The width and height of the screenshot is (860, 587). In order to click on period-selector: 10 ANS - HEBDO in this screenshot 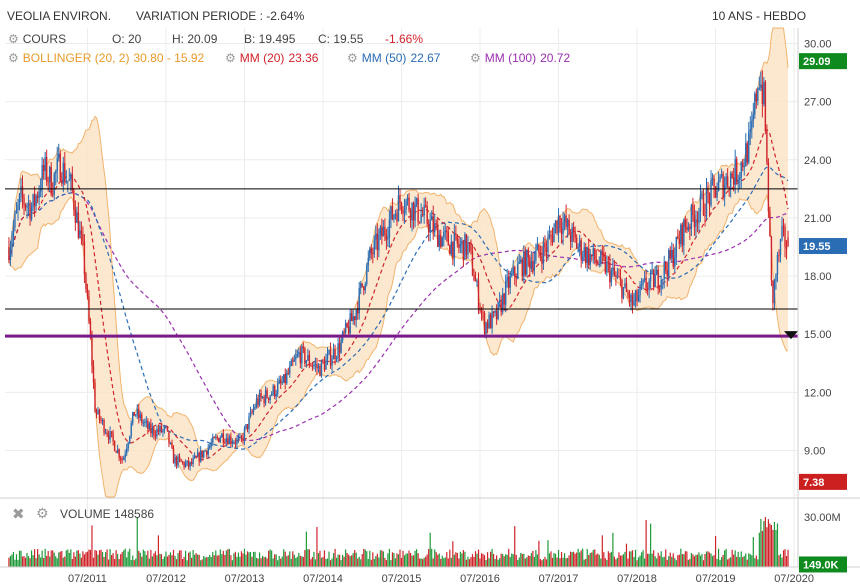, I will do `click(759, 16)`.